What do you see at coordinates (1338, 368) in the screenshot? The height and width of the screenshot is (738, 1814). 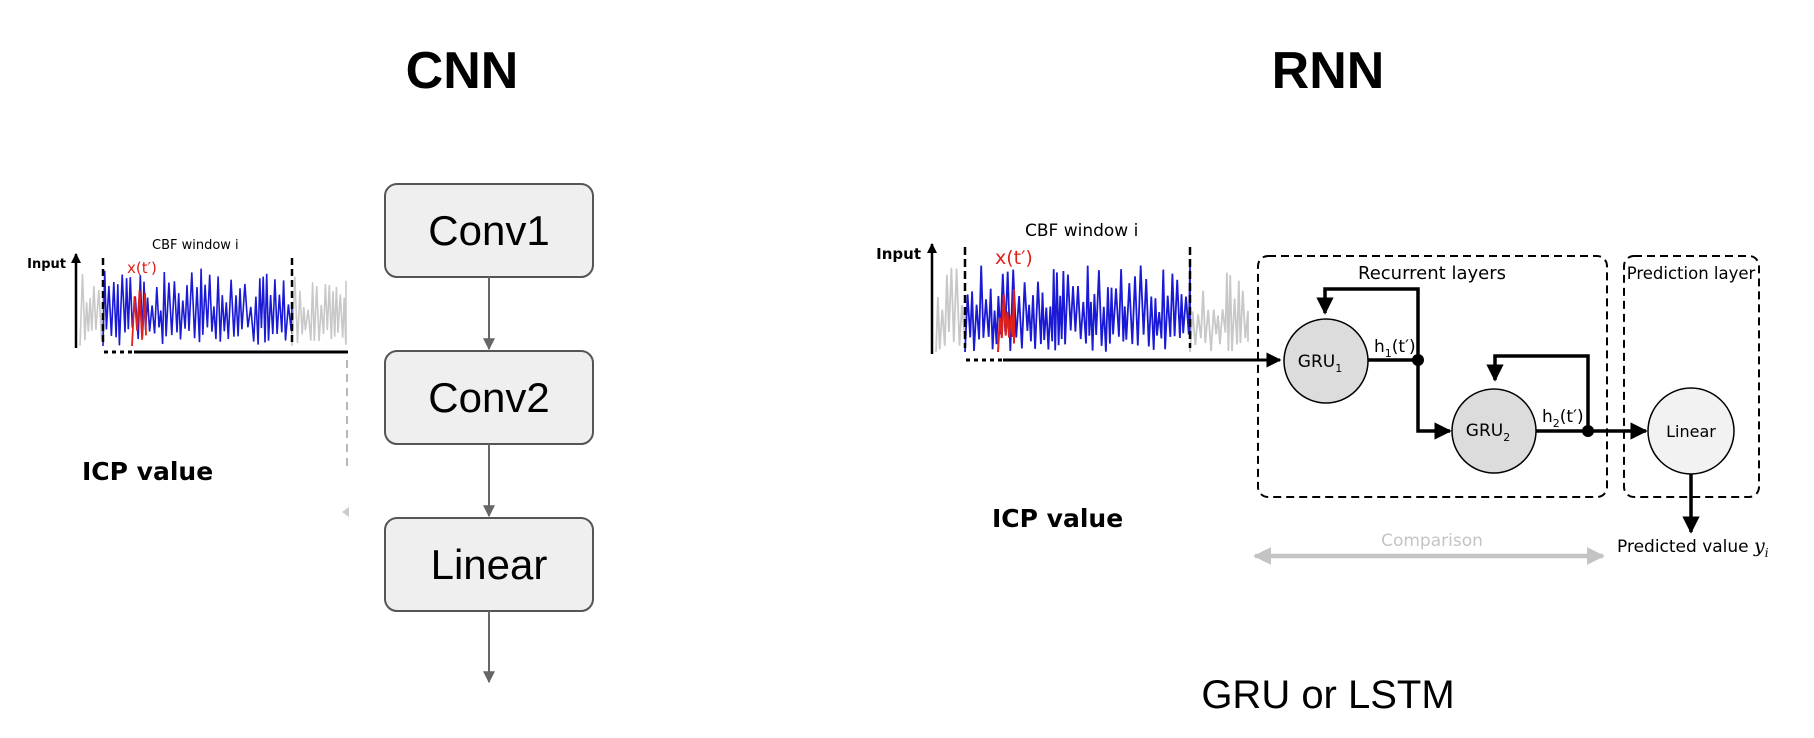 I see `gru1-label-sub: 1` at bounding box center [1338, 368].